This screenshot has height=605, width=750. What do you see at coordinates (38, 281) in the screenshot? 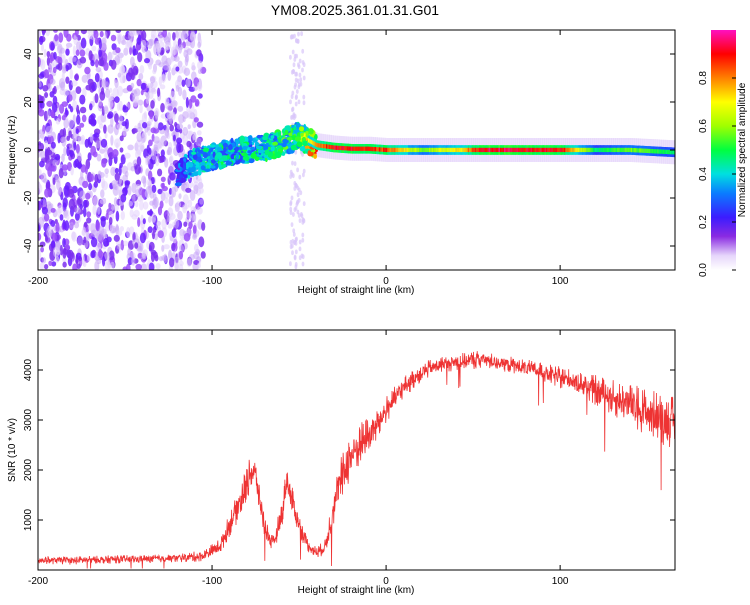
I see `x-tick-label: -200` at bounding box center [38, 281].